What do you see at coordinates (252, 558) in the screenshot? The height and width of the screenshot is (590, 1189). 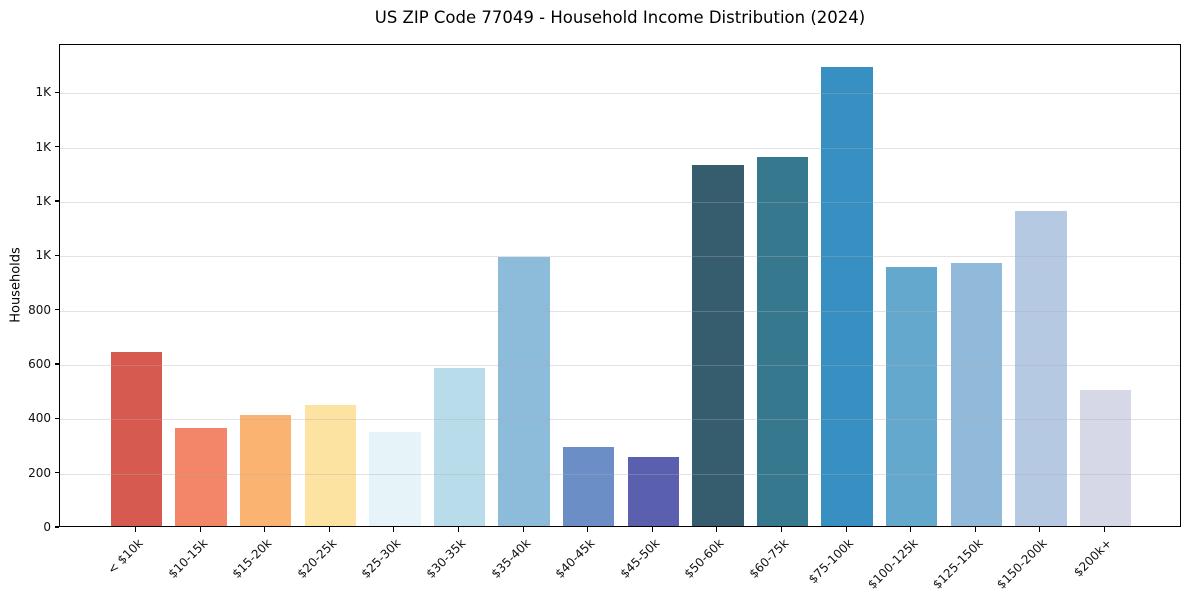 I see `x-tick-label: $15-20k` at bounding box center [252, 558].